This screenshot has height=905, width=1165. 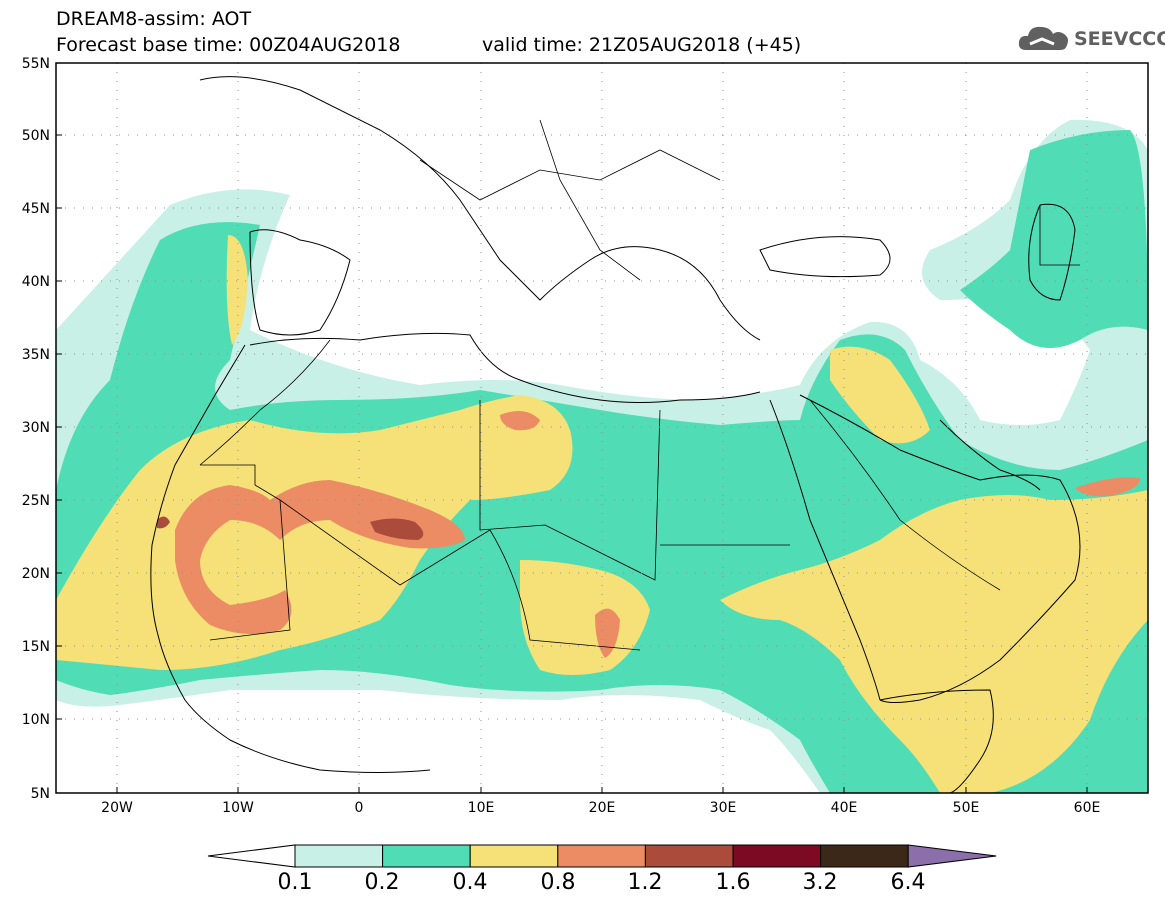 What do you see at coordinates (952, 856) in the screenshot?
I see `colorbar-over-arrow` at bounding box center [952, 856].